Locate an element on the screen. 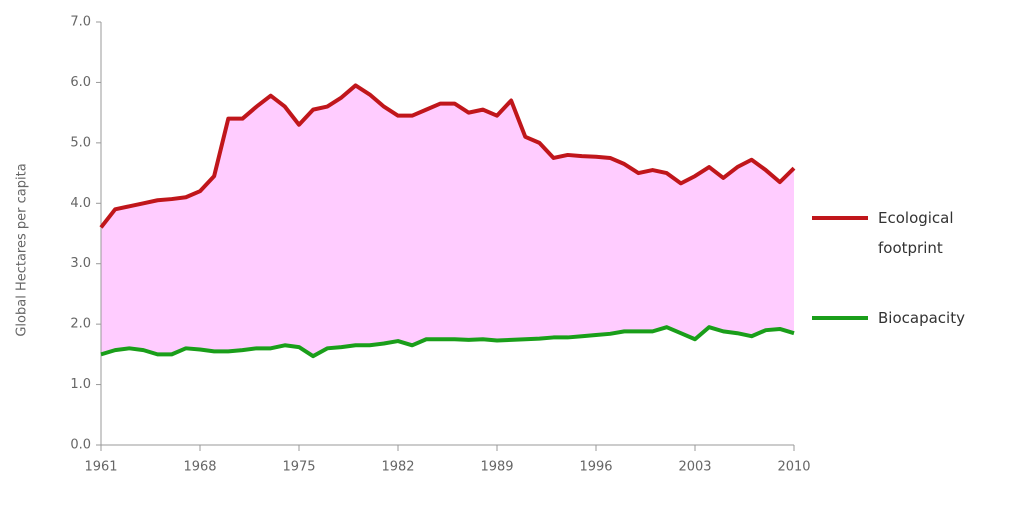 This screenshot has width=1024, height=518. x-tick-label: 1989 is located at coordinates (496, 467).